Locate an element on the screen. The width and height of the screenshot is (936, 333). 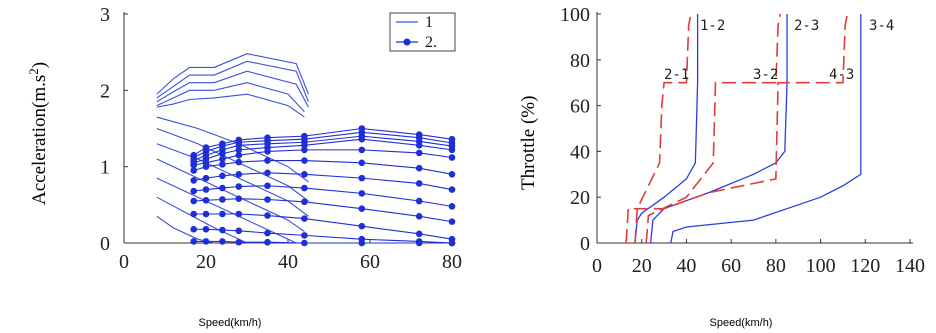
shift-label-2-1: 2-1 is located at coordinates (676, 75).